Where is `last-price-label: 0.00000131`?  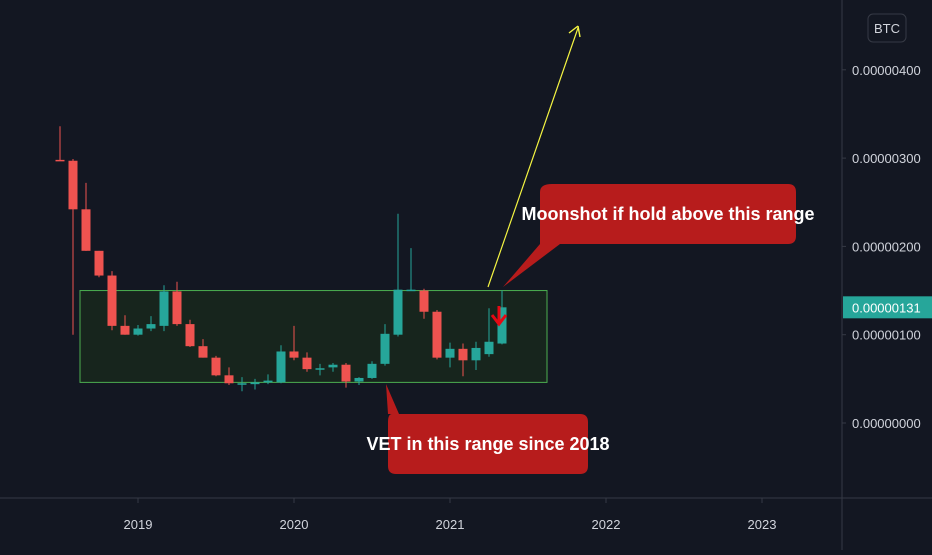
last-price-label: 0.00000131 is located at coordinates (886, 307).